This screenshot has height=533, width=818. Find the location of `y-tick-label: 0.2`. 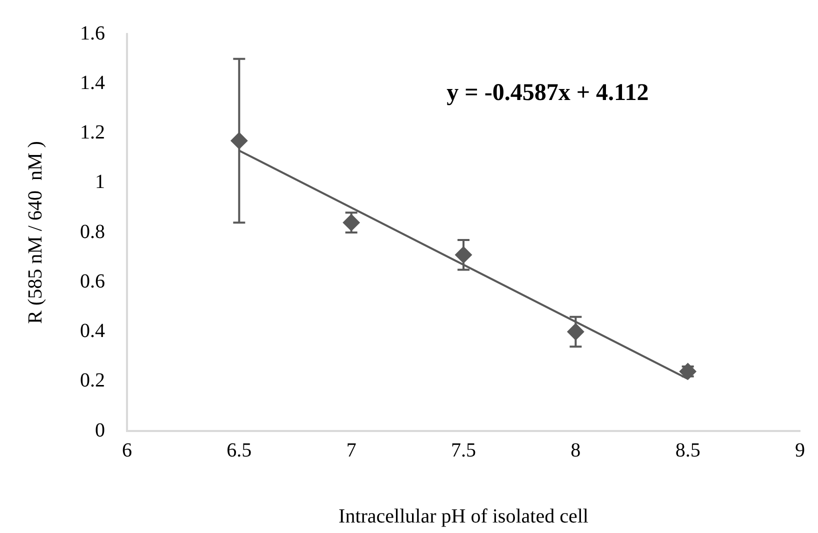

y-tick-label: 0.2 is located at coordinates (92, 381).